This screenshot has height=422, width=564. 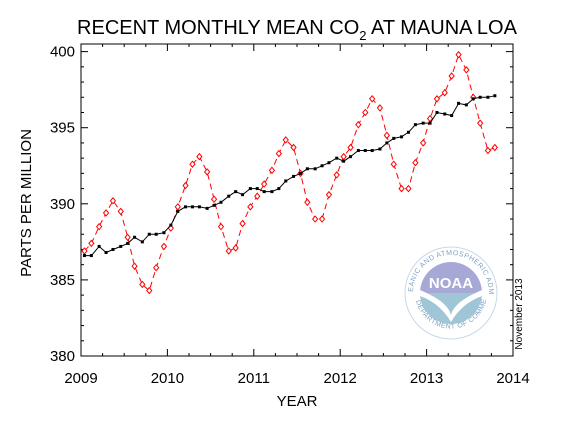 I want to click on noaa-logo-text: NOAA, so click(x=451, y=283).